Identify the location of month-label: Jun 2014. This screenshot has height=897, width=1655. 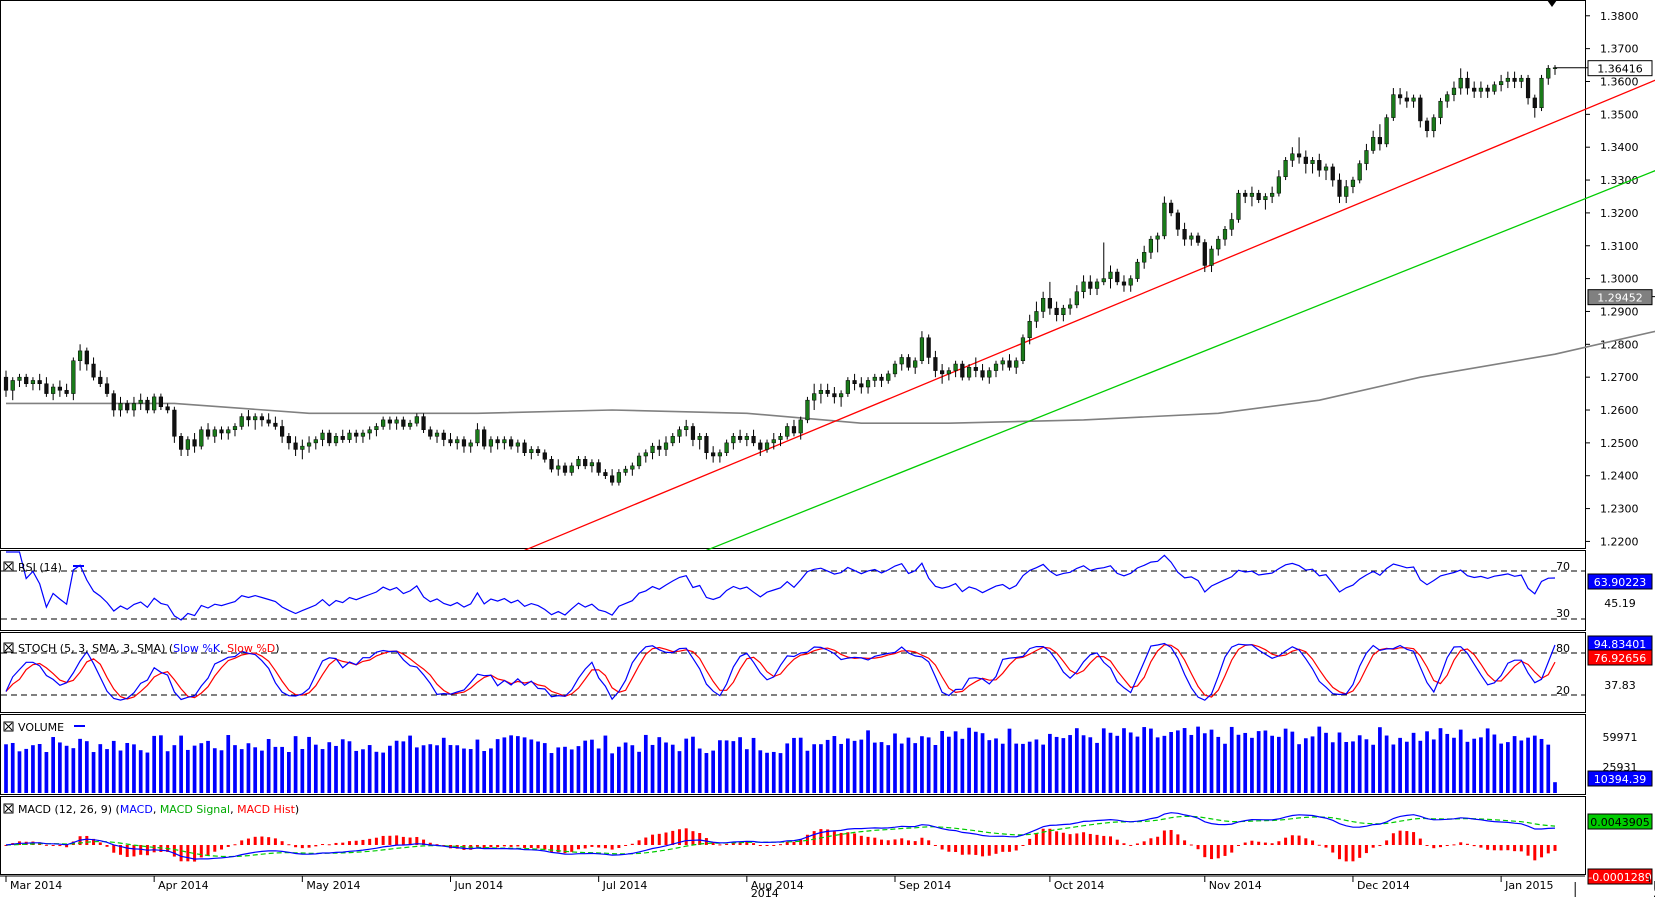
(478, 885).